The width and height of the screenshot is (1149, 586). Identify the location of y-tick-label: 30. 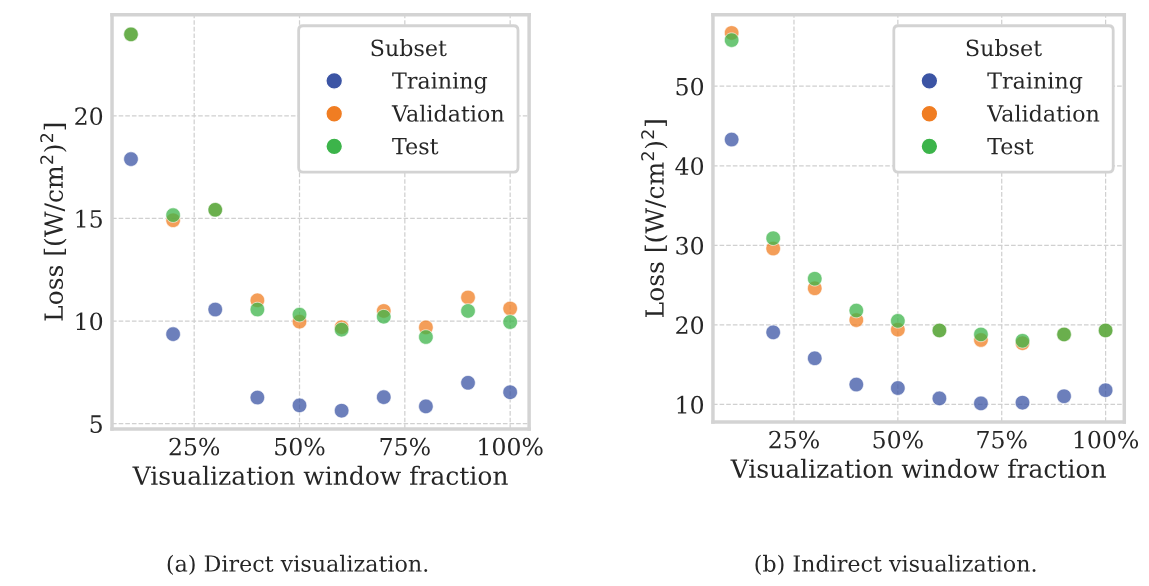
(690, 245).